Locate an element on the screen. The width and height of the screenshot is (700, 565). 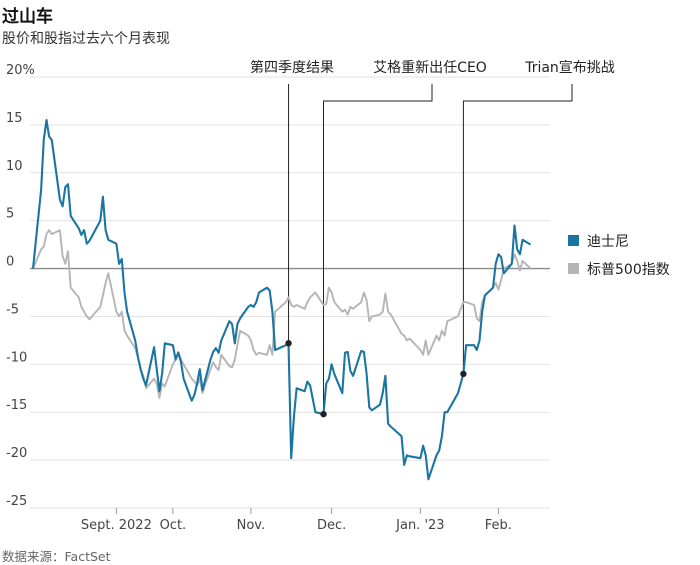
y-tick-label: 5 is located at coordinates (10, 214).